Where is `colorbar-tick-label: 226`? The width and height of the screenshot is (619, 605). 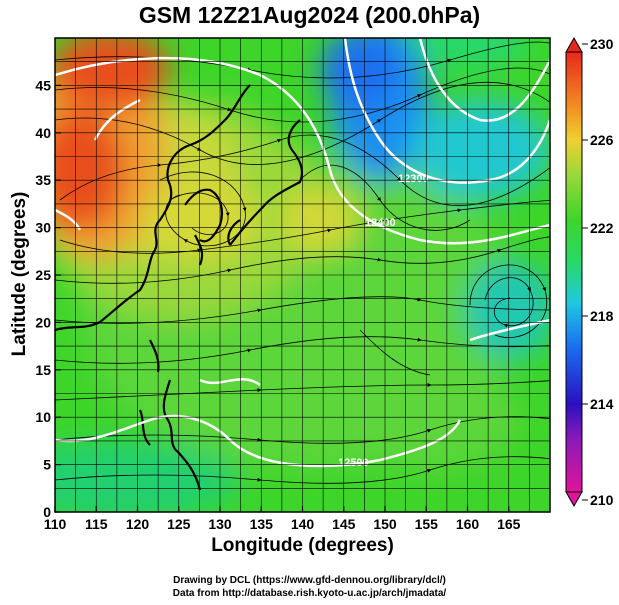 colorbar-tick-label: 226 is located at coordinates (602, 140).